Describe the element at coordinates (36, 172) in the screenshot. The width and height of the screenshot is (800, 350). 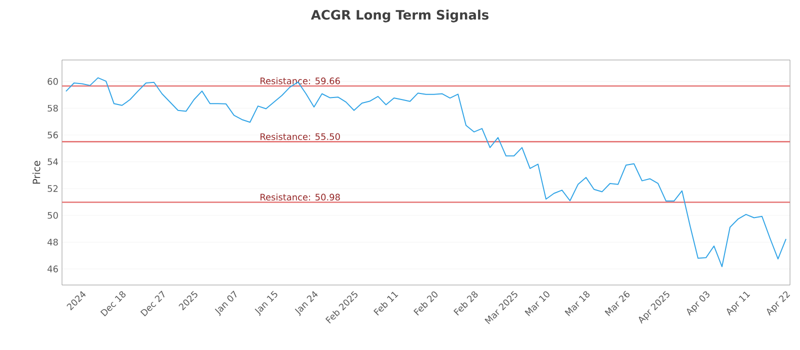
I see `y-axis-title: Price` at that location.